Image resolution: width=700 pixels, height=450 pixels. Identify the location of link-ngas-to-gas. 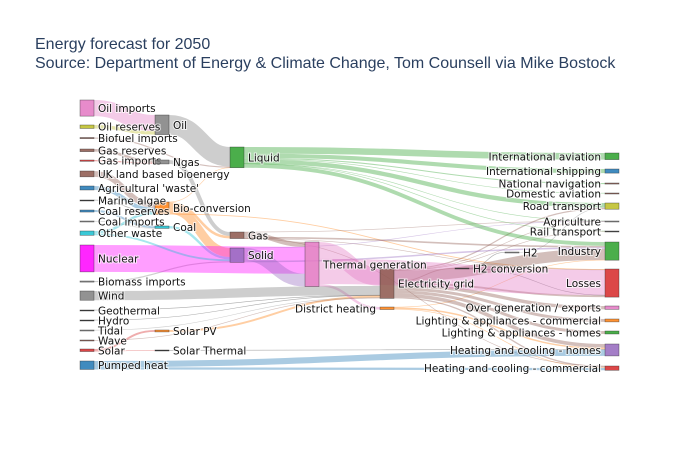
(199, 197).